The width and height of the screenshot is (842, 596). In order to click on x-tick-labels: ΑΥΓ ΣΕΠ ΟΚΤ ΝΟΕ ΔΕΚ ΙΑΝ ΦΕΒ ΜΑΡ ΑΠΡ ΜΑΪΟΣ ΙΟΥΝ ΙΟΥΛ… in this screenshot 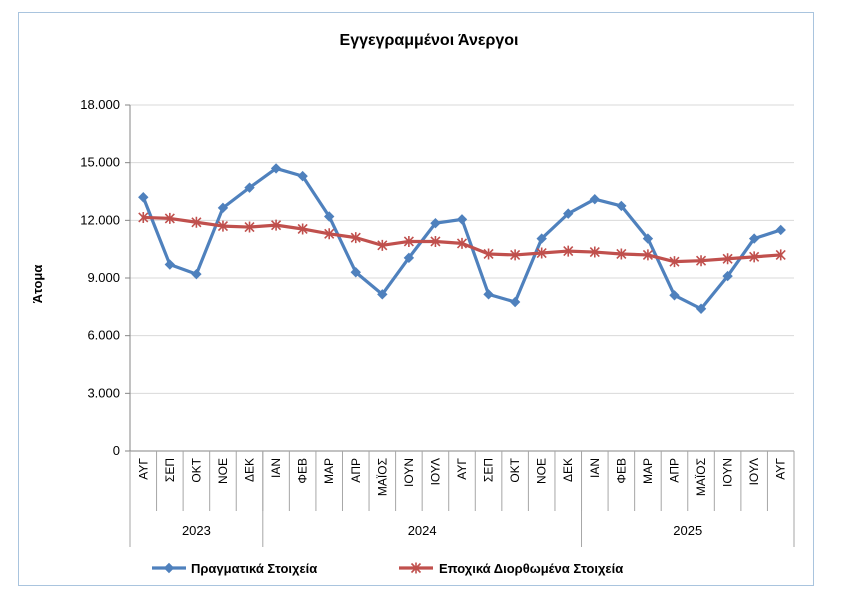, I will do `click(461, 476)`.